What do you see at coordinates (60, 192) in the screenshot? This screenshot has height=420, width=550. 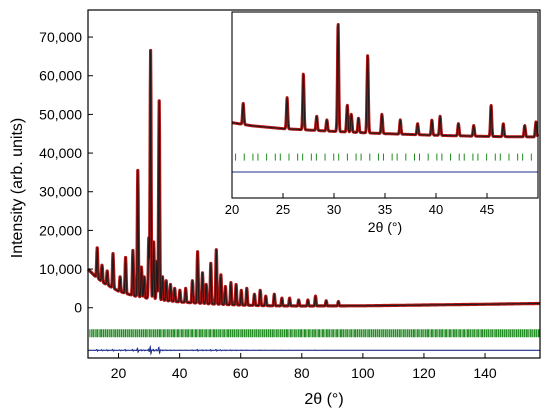 I see `y-axis-tick-label: 30,000` at bounding box center [60, 192].